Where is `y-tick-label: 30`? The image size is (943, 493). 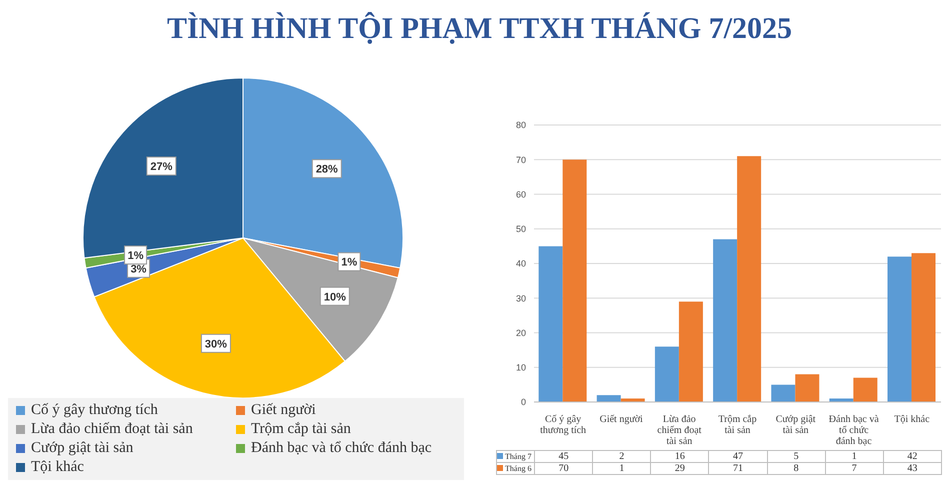 y-tick-label: 30 is located at coordinates (521, 298).